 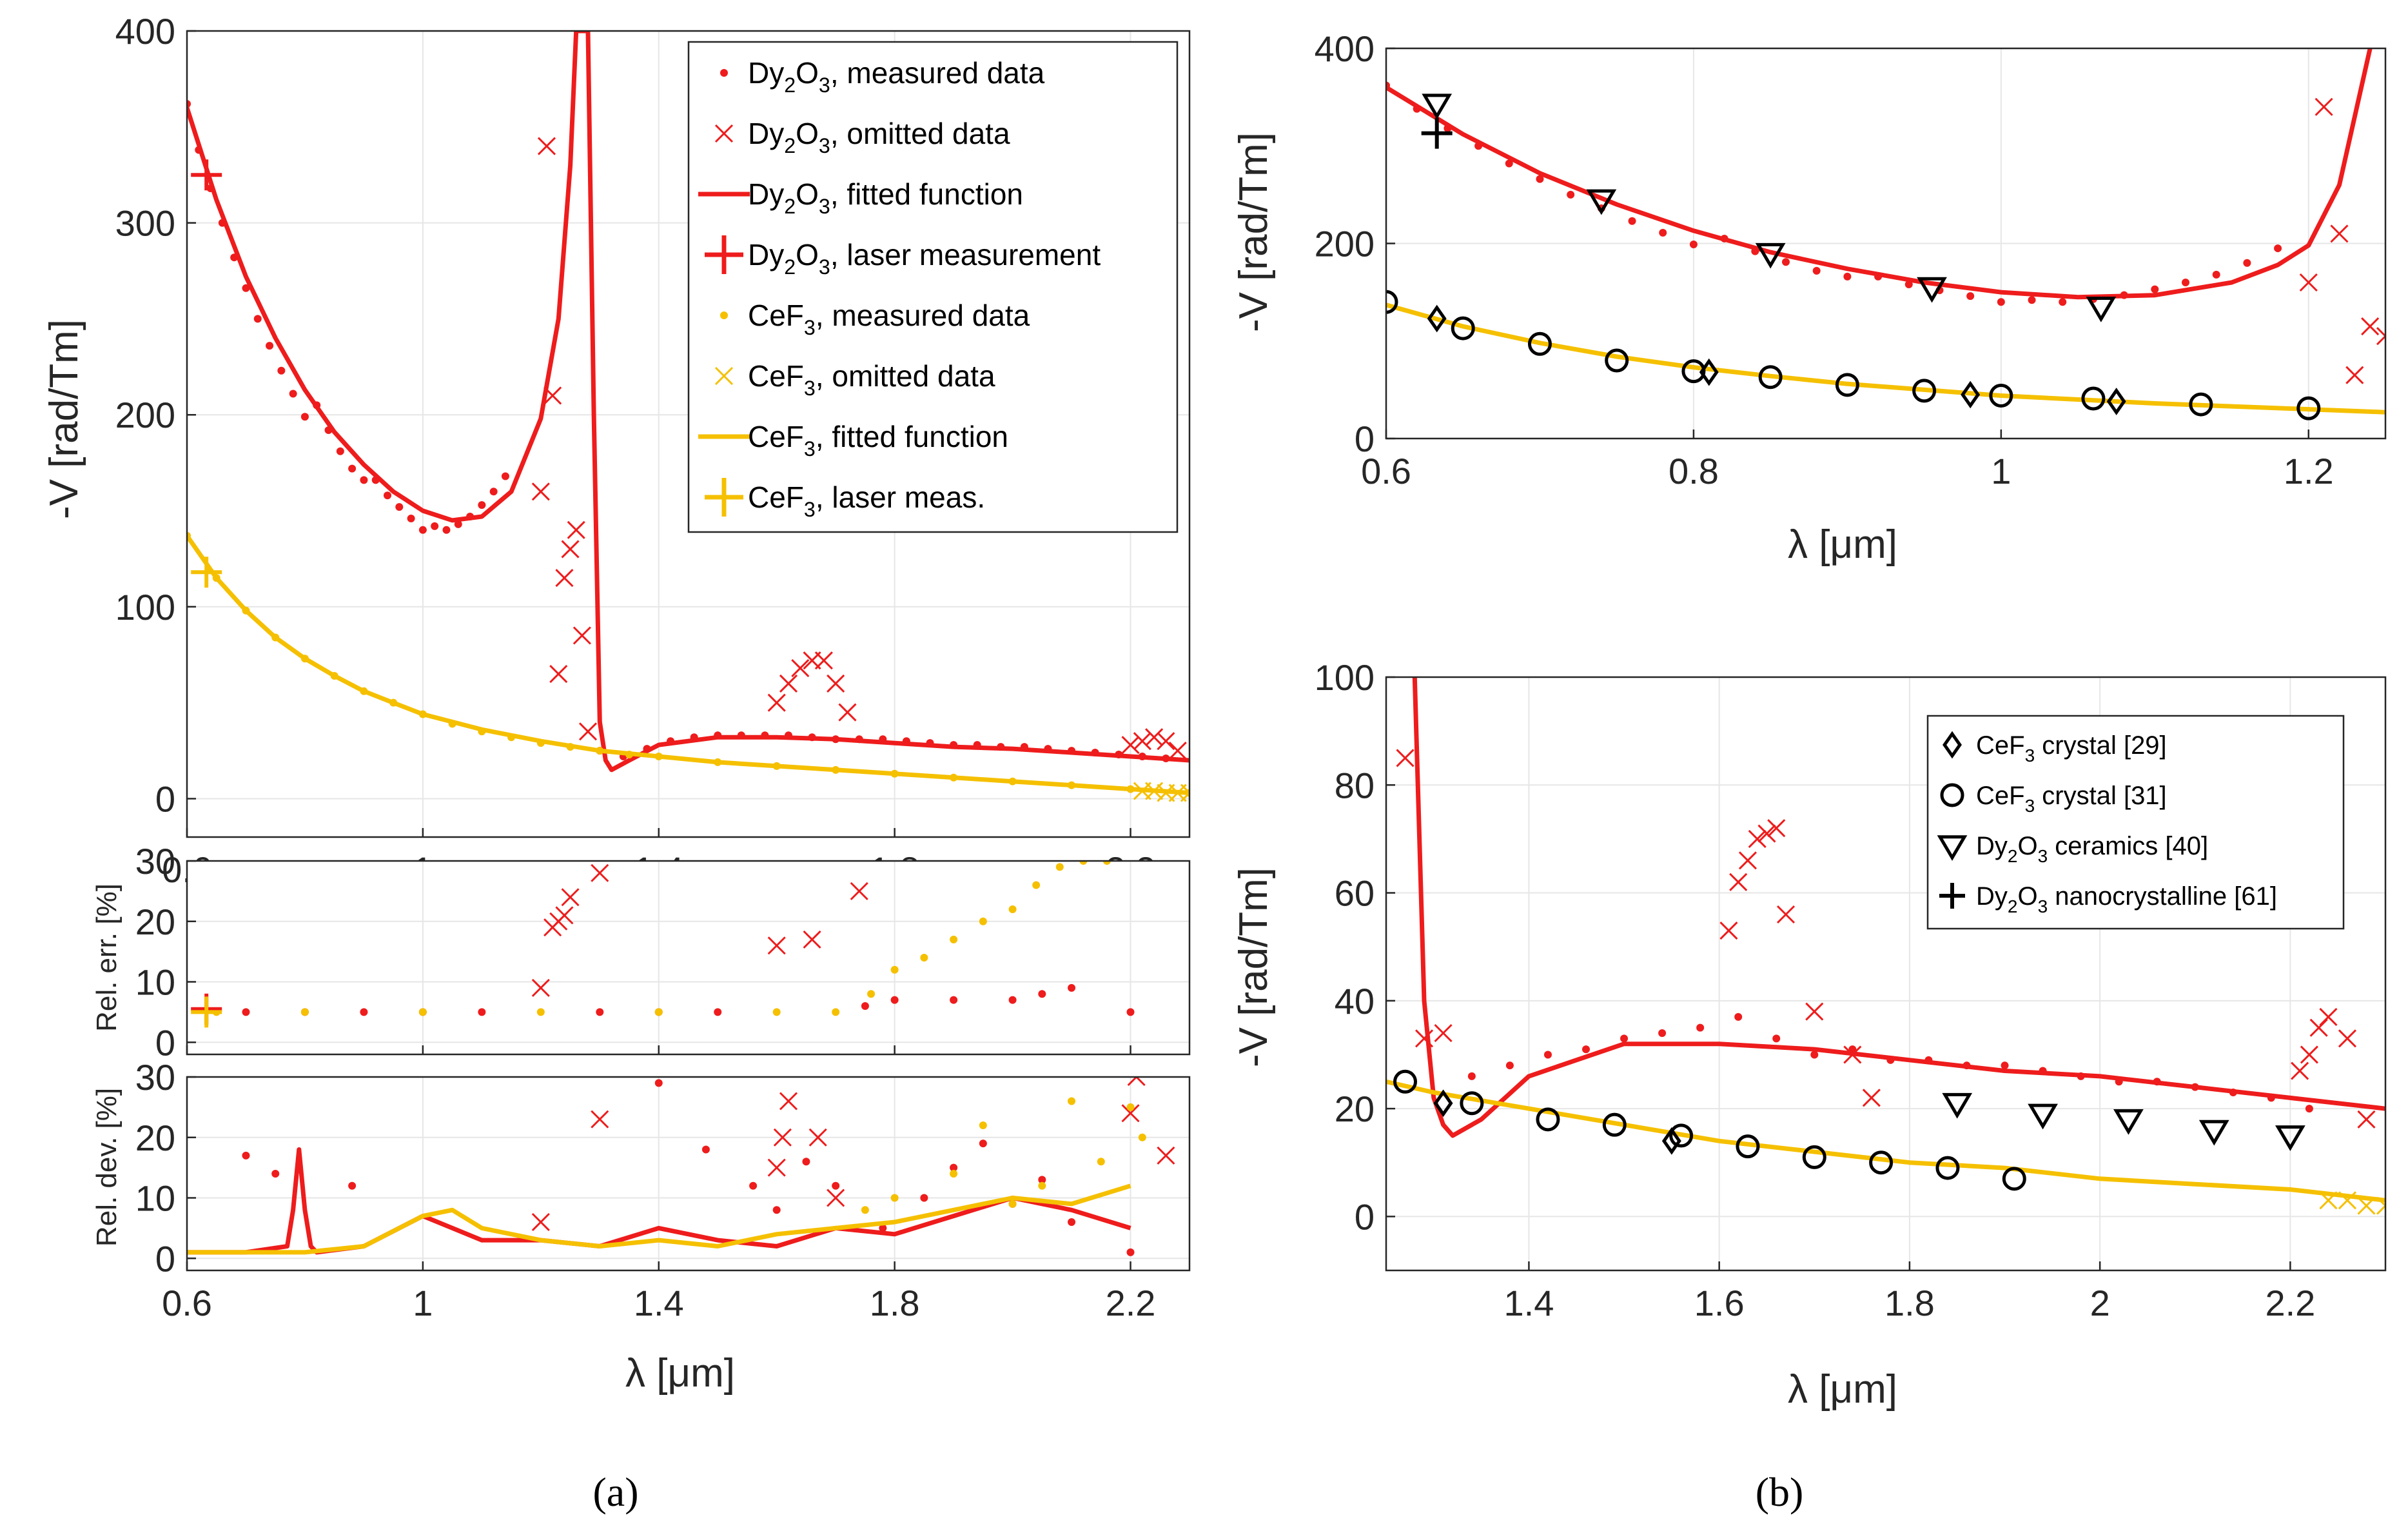 I want to click on legend-b-item-diamond: CeF3​ crystal [29], so click(x=2055, y=748).